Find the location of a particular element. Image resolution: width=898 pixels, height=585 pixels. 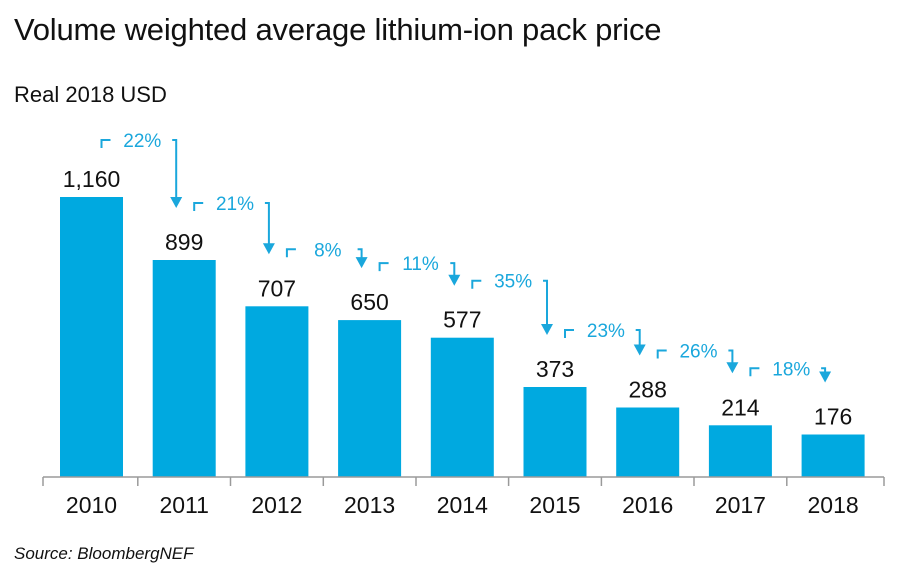

value-label-2013: 650 is located at coordinates (369, 302).